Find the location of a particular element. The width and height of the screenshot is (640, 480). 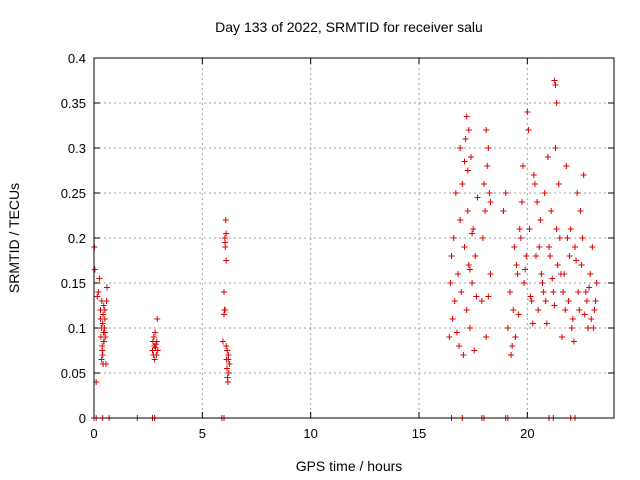

y-tick-label: 0.2 is located at coordinates (77, 238).